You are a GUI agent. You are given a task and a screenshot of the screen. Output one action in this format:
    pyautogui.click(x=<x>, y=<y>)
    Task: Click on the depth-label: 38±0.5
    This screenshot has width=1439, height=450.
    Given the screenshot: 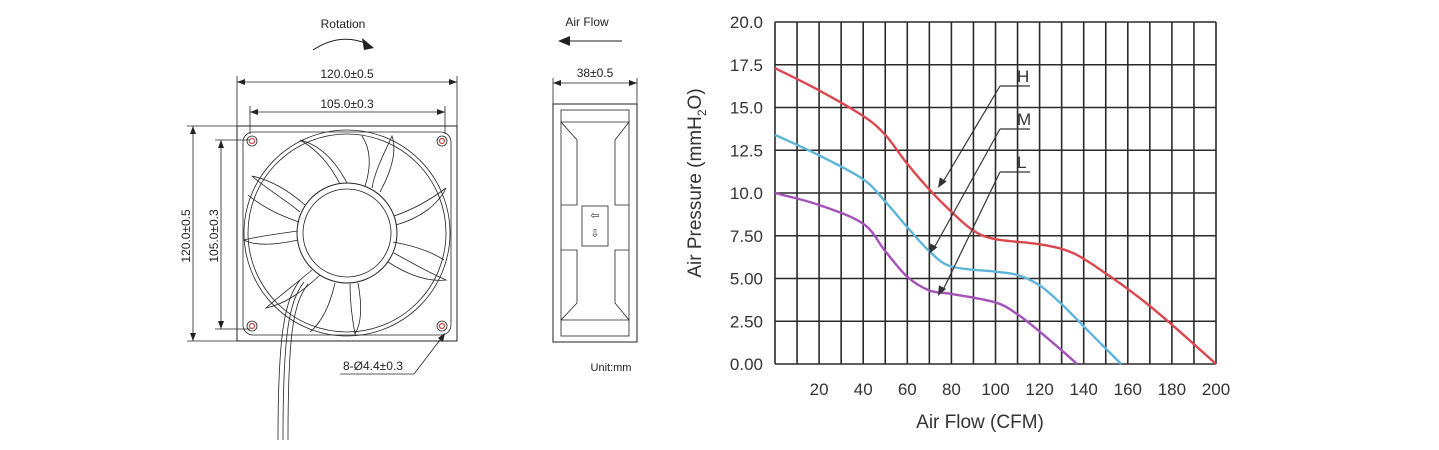 What is the action you would take?
    pyautogui.click(x=595, y=73)
    